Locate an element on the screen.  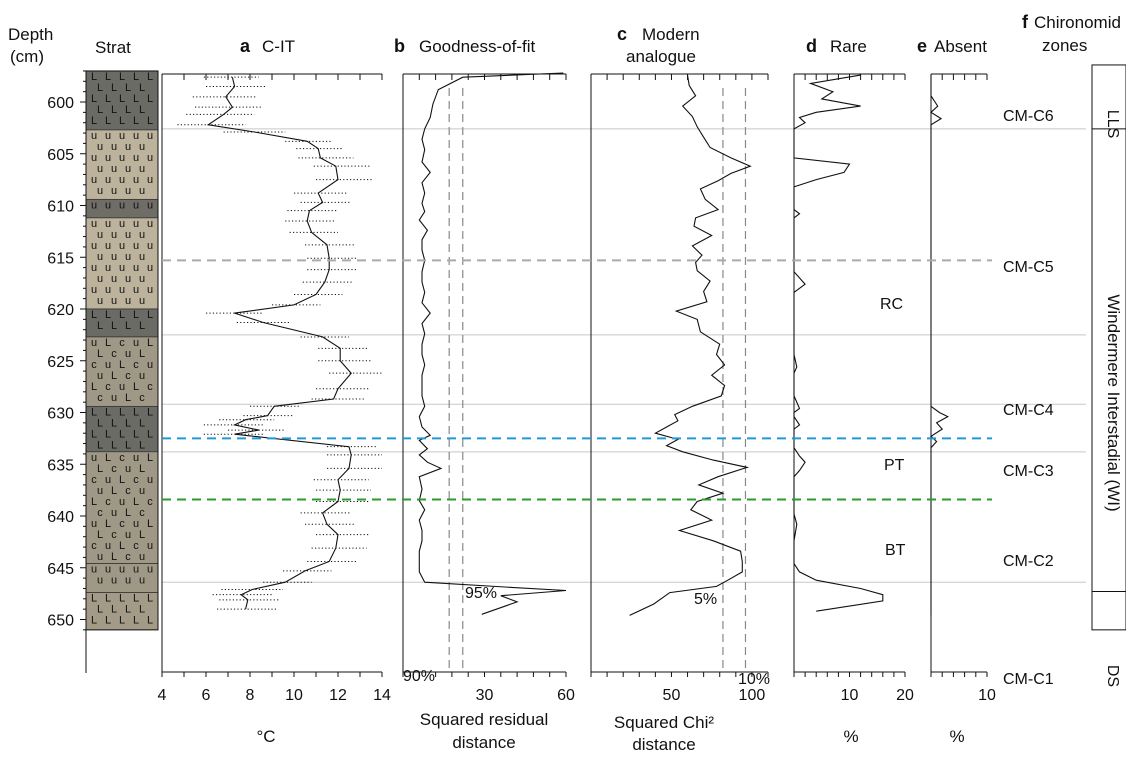
unit-label-ds: DS is located at coordinates (1112, 676).